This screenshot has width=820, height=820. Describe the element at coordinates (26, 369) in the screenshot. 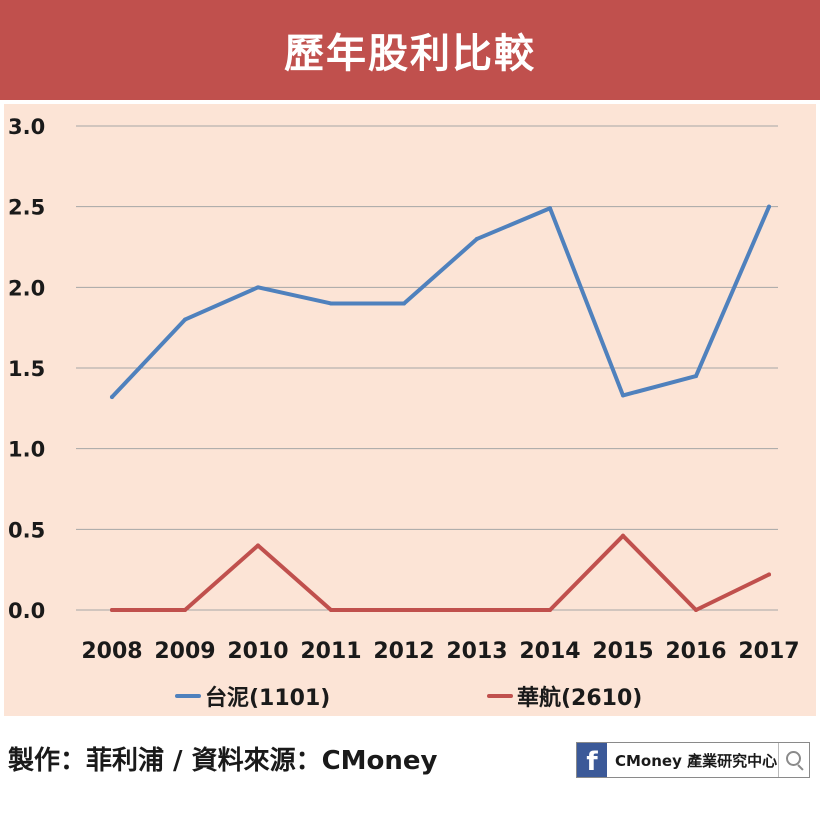

I see `y-tick-label: 1.5` at that location.